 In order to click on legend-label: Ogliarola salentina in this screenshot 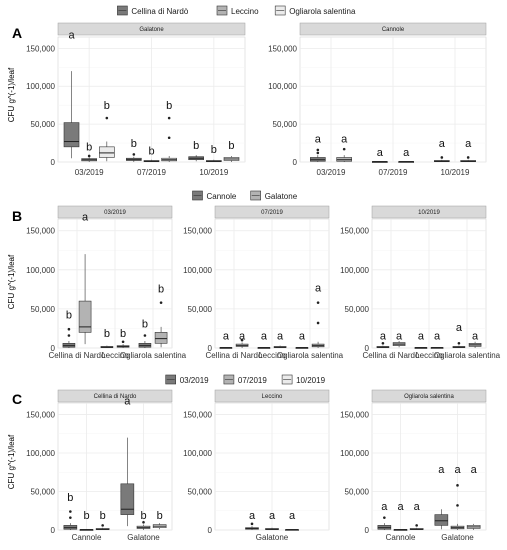, I will do `click(322, 11)`.